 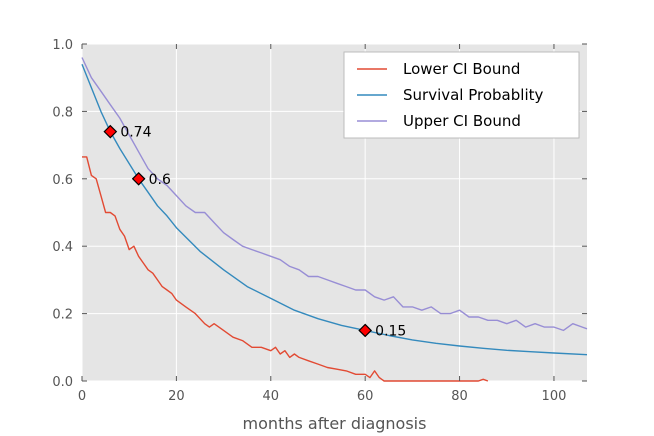 I want to click on marker-label-0: 0.74, so click(x=135, y=133).